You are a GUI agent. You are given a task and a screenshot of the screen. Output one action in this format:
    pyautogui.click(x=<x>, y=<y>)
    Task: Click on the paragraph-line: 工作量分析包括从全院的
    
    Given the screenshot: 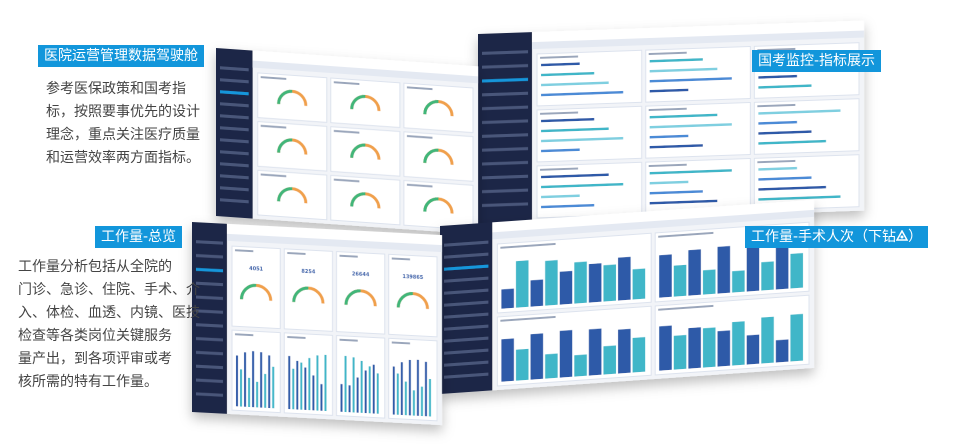 What is the action you would take?
    pyautogui.click(x=95, y=267)
    